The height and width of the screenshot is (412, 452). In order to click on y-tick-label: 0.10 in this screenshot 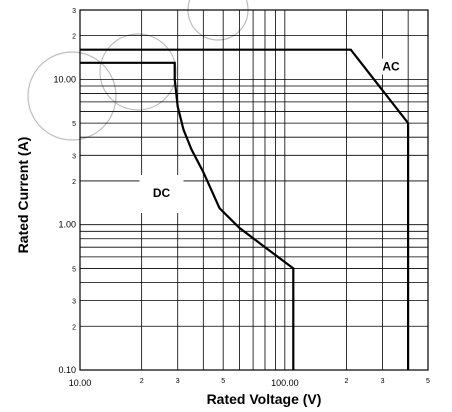, I will do `click(67, 370)`.